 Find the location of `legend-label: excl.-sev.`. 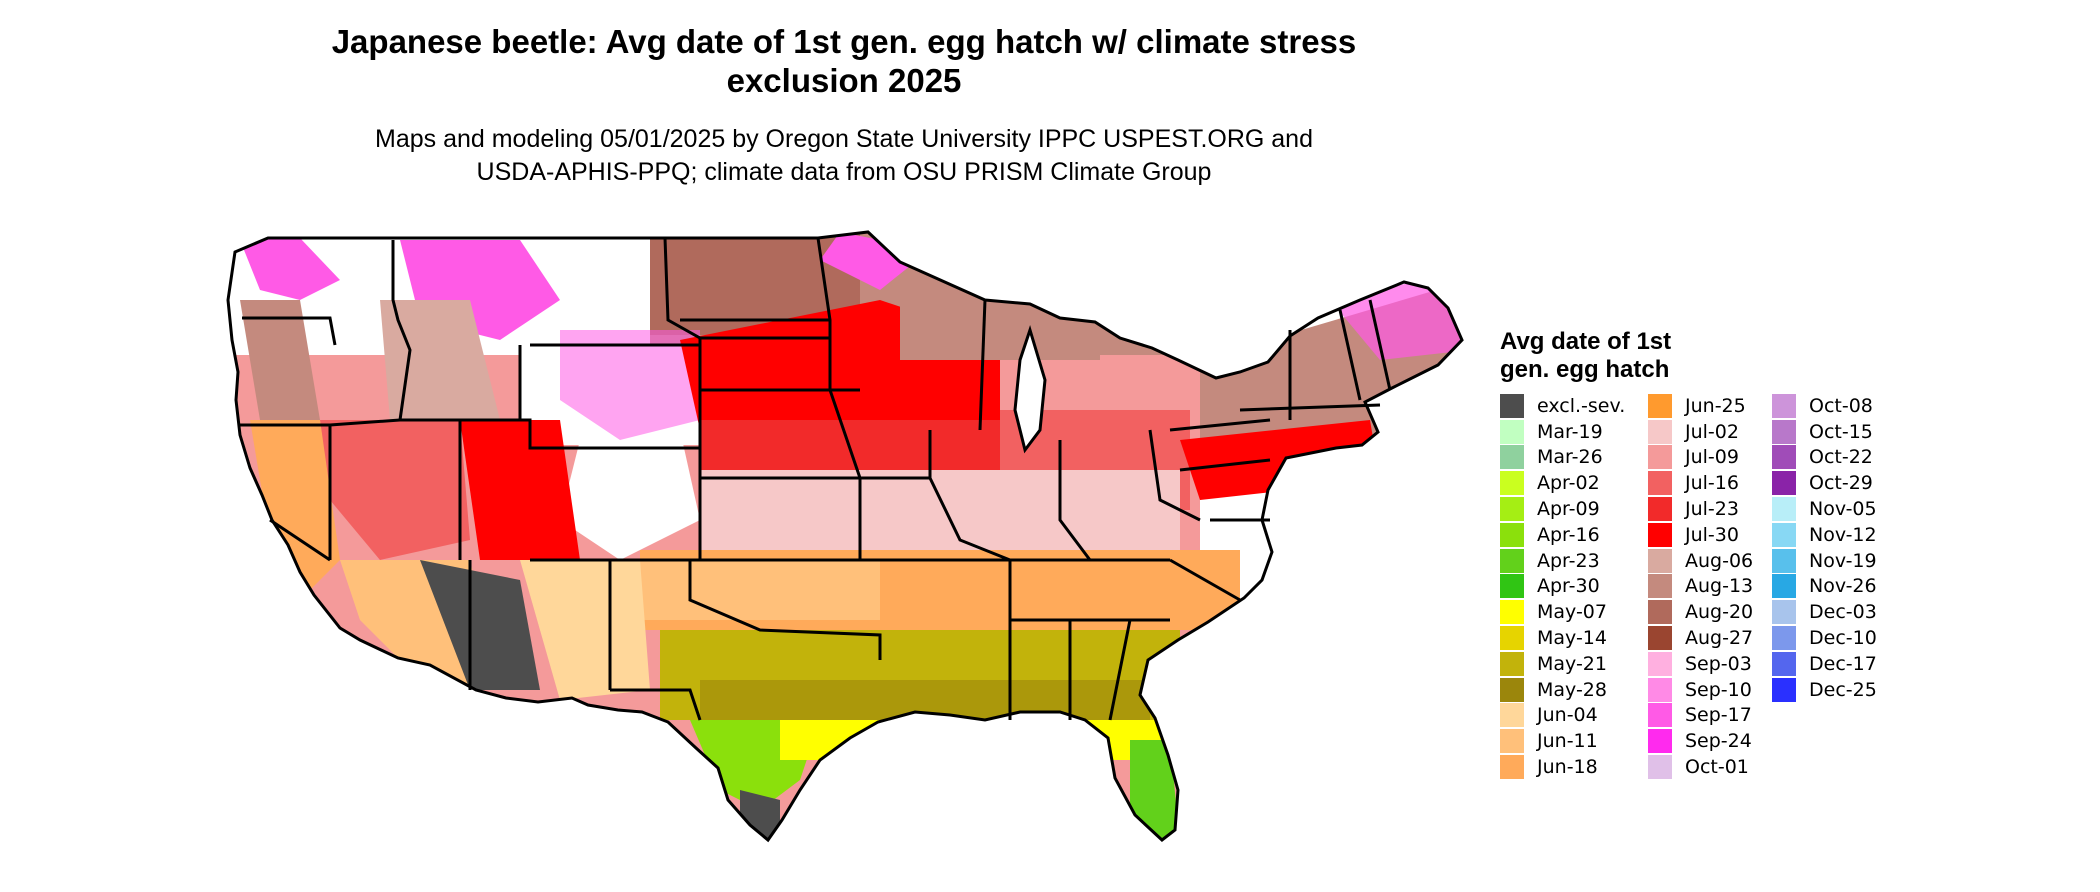

legend-label: excl.-sev. is located at coordinates (1581, 405).